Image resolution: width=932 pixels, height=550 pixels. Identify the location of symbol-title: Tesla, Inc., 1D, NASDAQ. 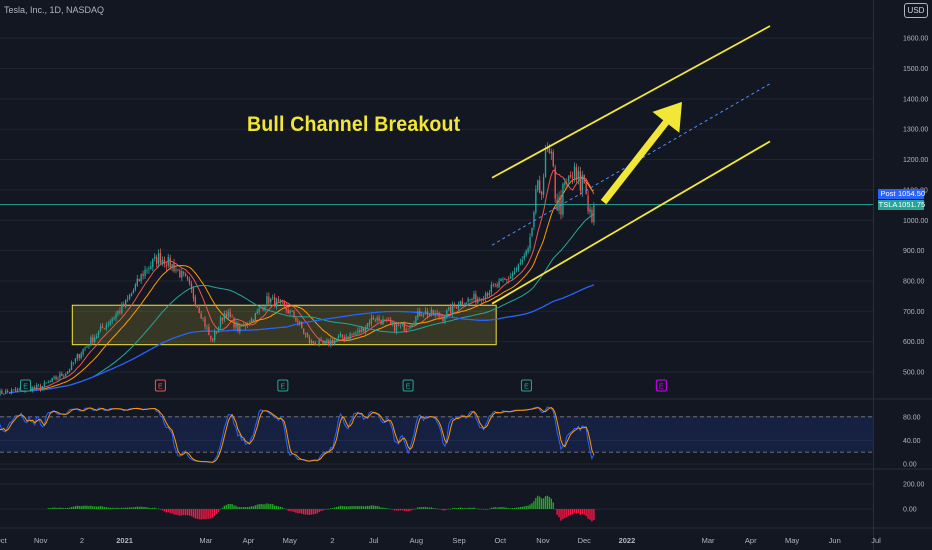
(54, 10).